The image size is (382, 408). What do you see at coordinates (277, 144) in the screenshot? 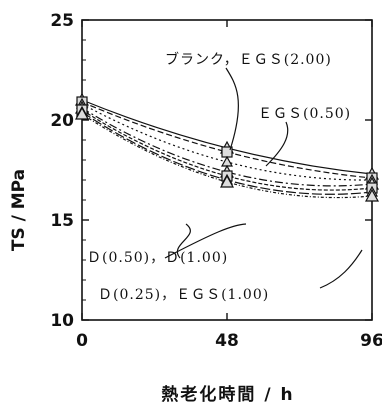
I see `leader-line-egs050` at bounding box center [277, 144].